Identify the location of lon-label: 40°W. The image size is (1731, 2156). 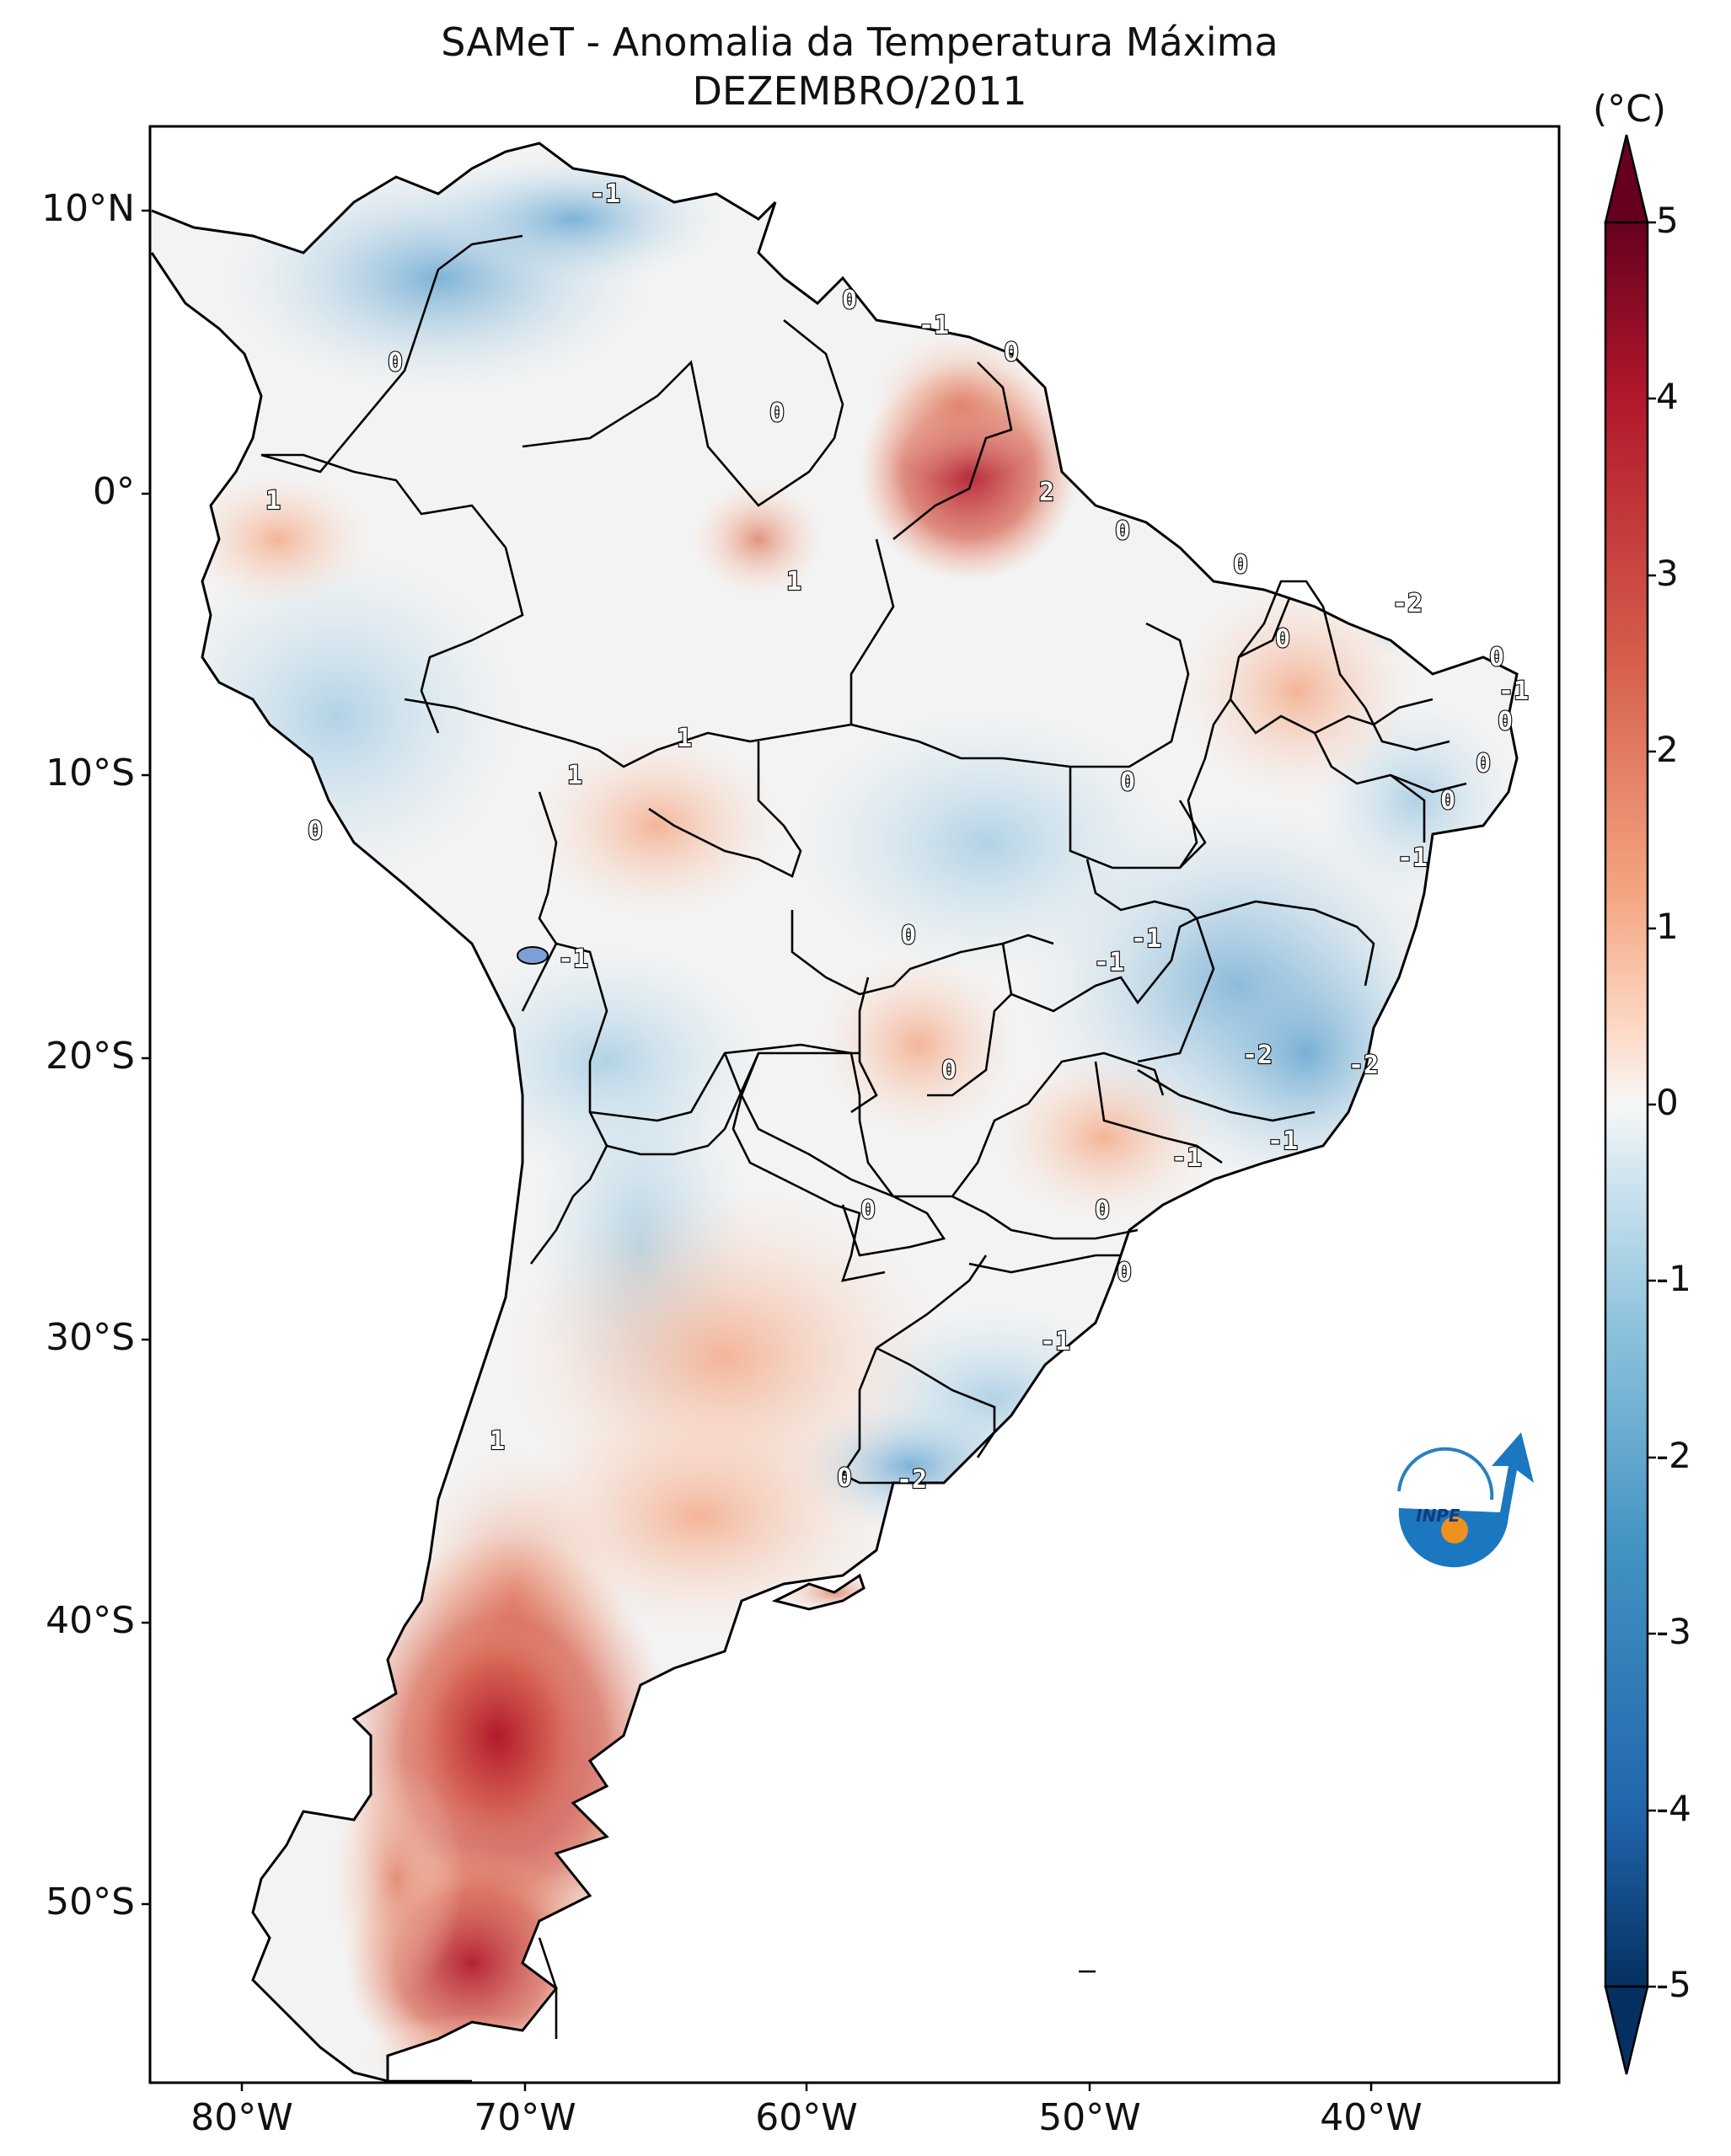
(1371, 2117).